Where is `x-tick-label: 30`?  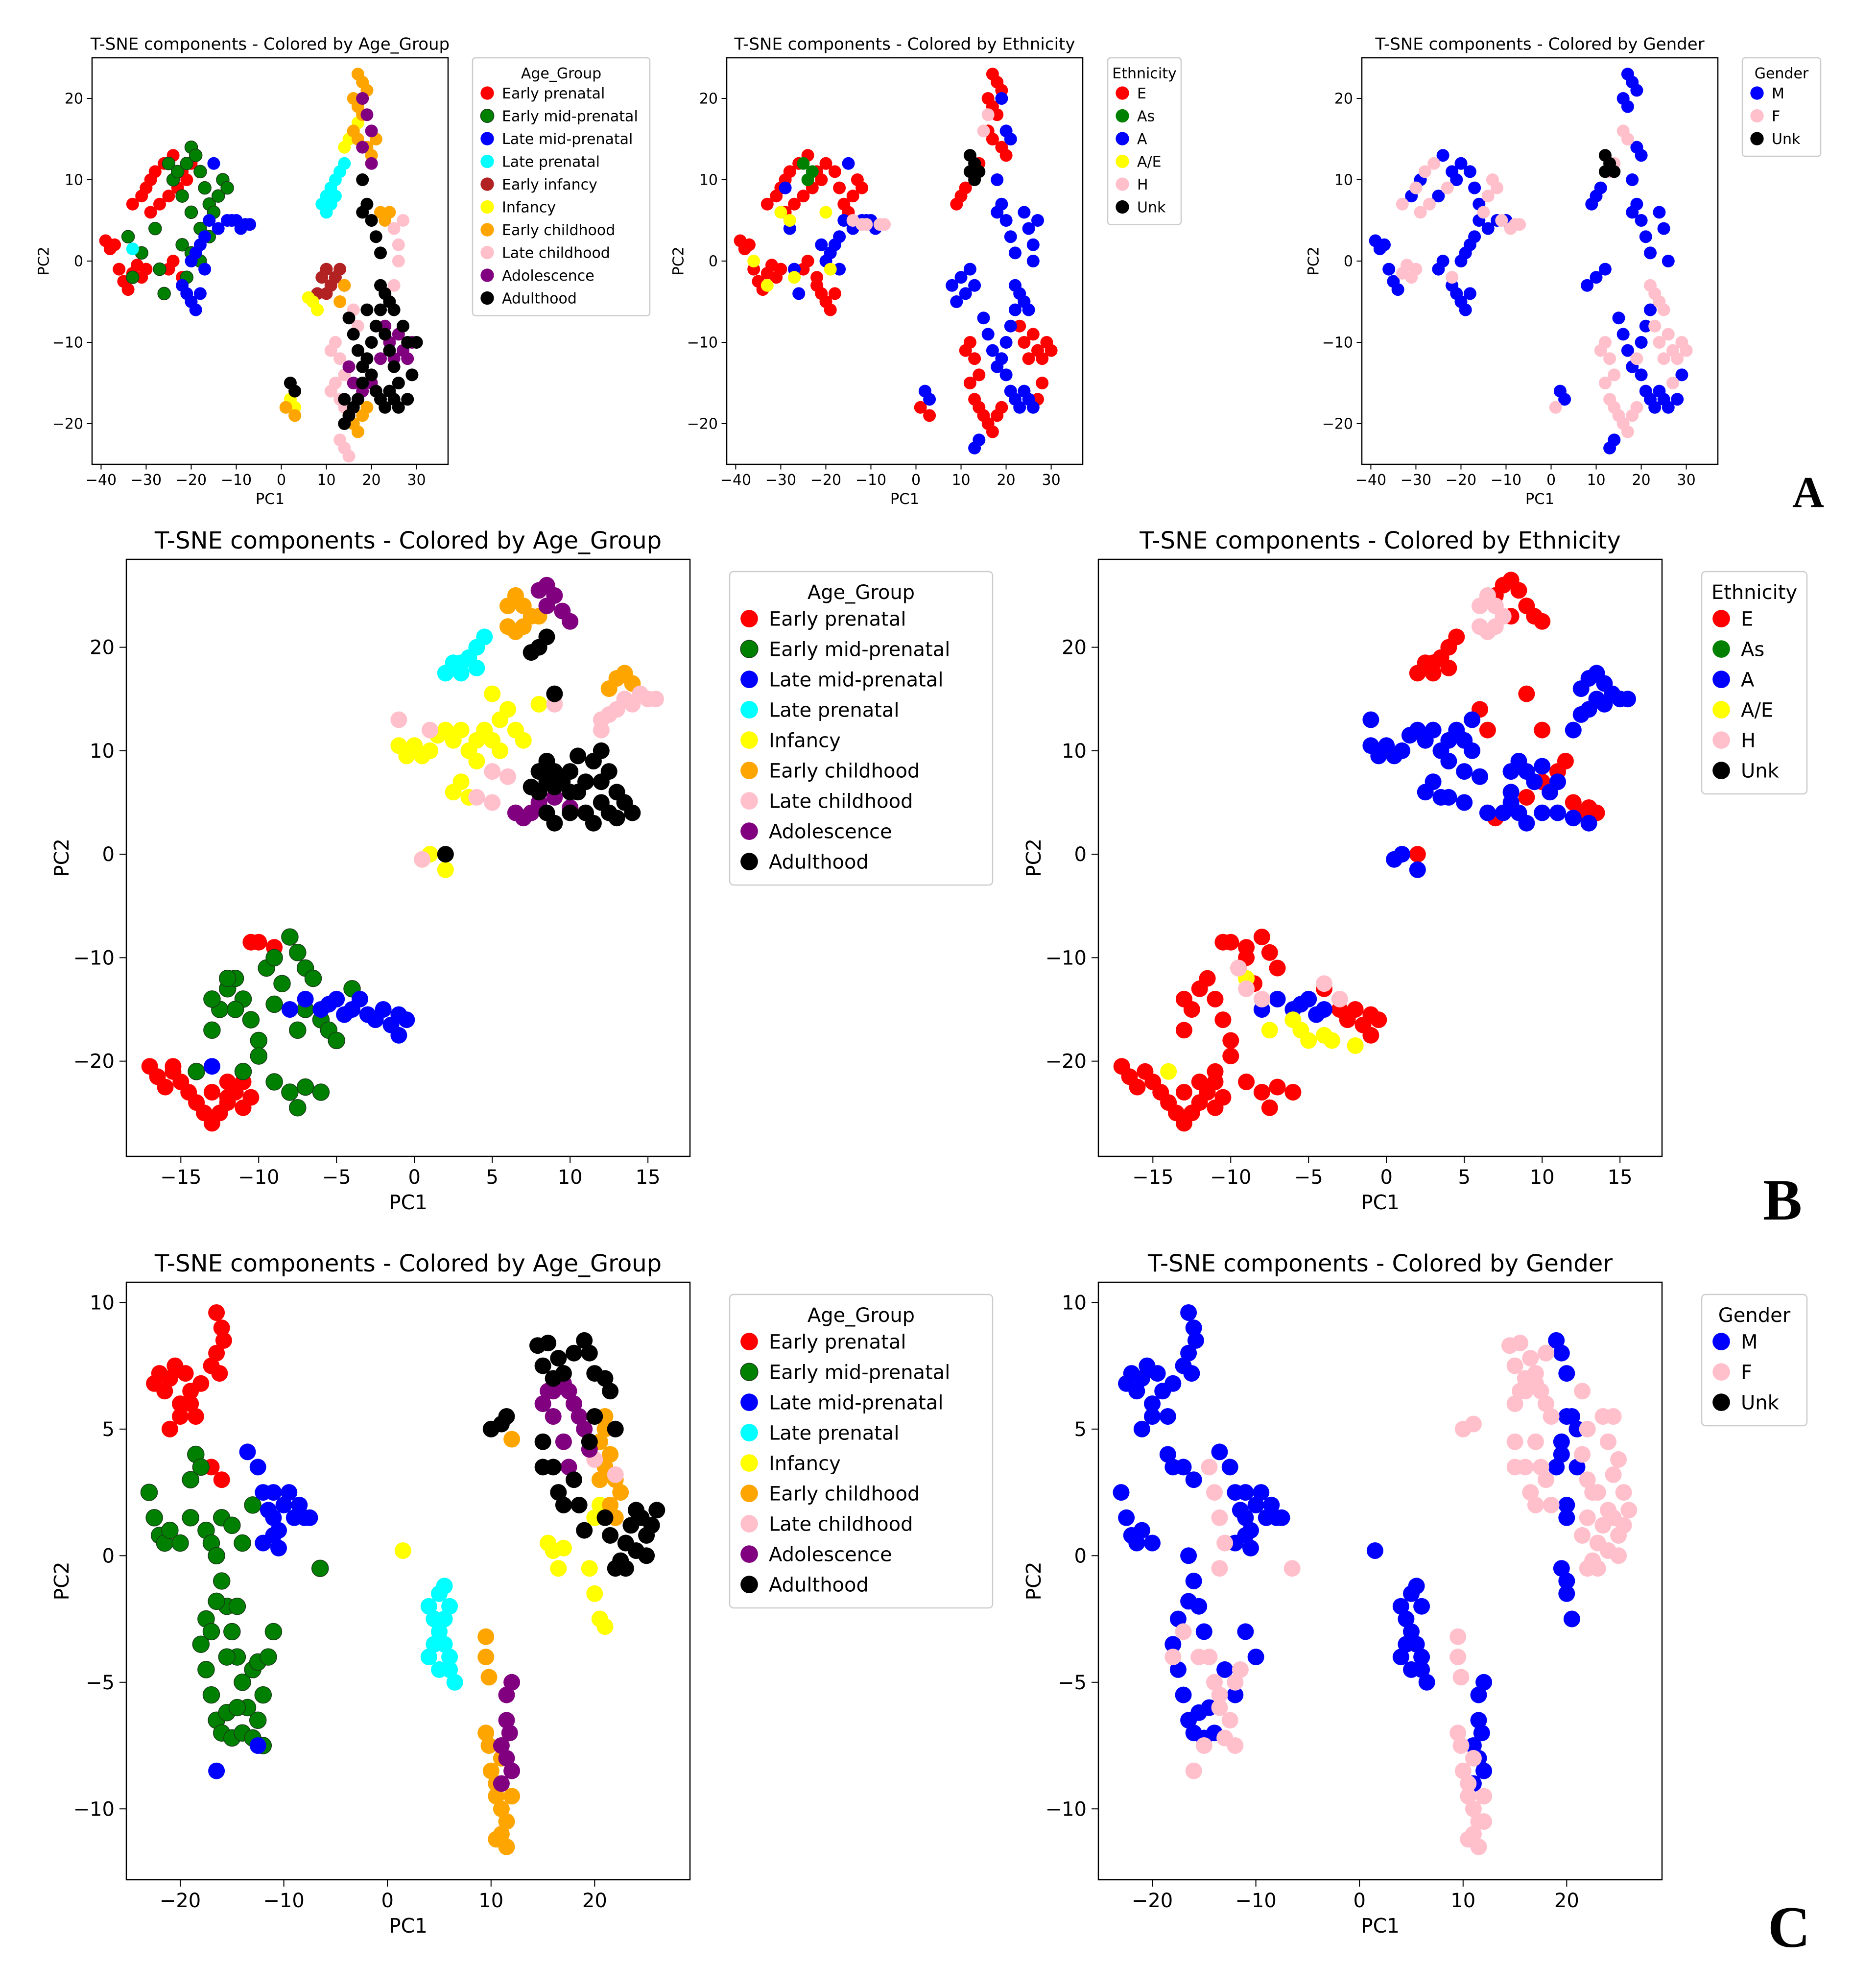 x-tick-label: 30 is located at coordinates (1051, 480).